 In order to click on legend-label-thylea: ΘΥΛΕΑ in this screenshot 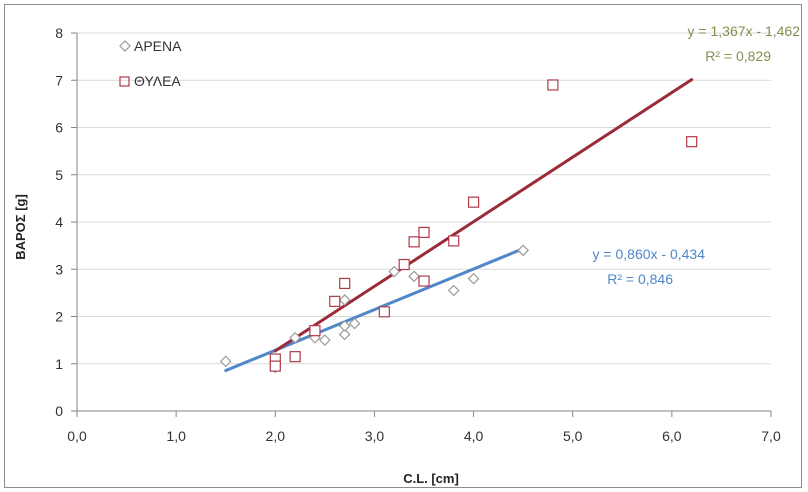, I will do `click(157, 81)`.